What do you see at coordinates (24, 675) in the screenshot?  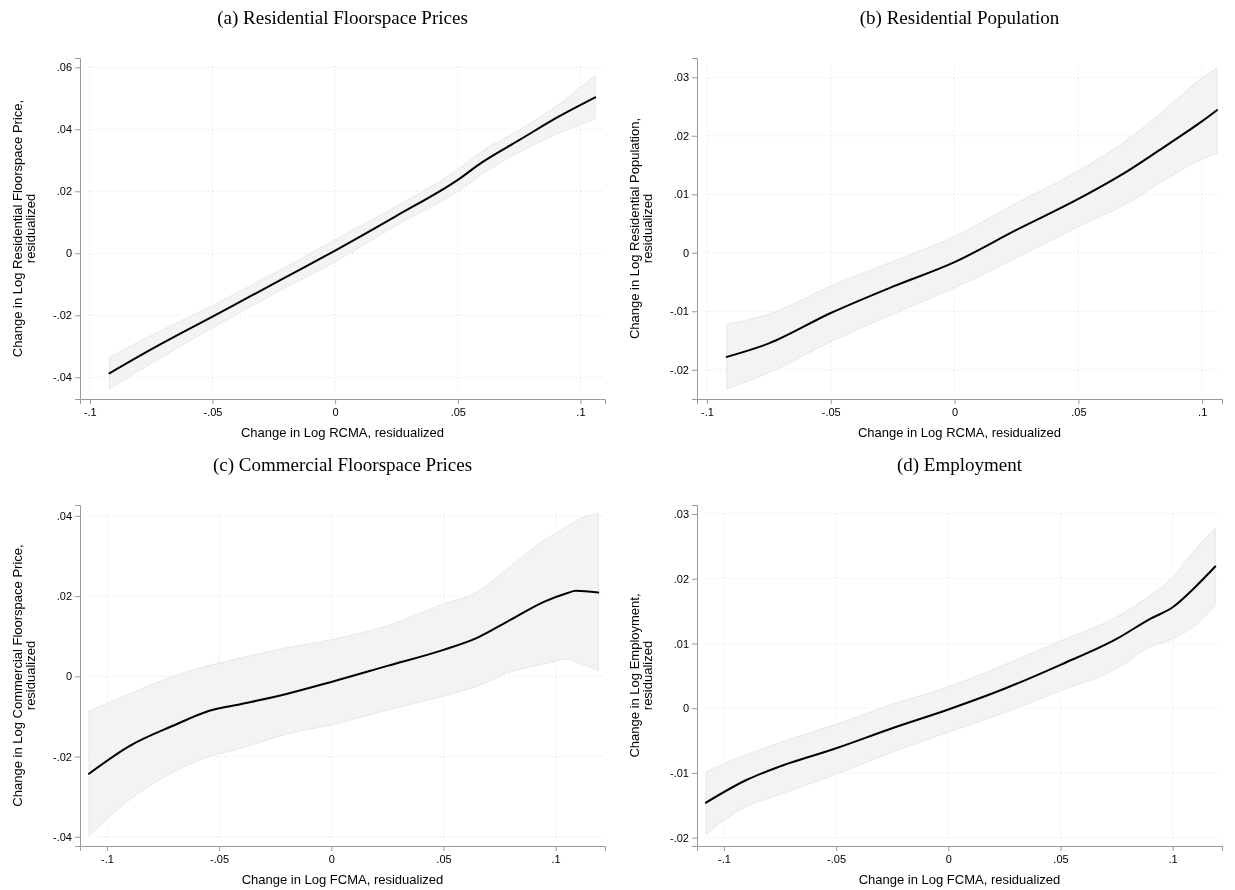 I see `y-axis-title: Change in Log Commercial Floorspace Price, residualized` at bounding box center [24, 675].